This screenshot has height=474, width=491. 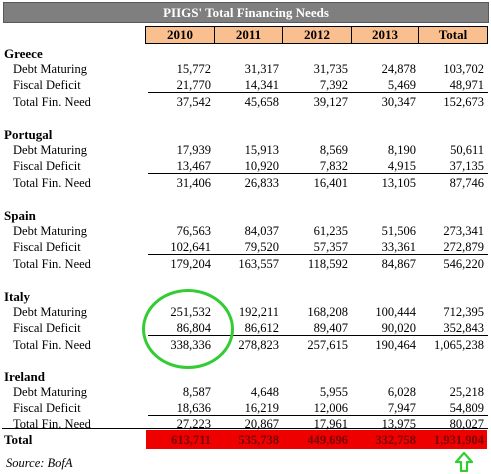 What do you see at coordinates (395, 312) in the screenshot?
I see `cell: 100,444` at bounding box center [395, 312].